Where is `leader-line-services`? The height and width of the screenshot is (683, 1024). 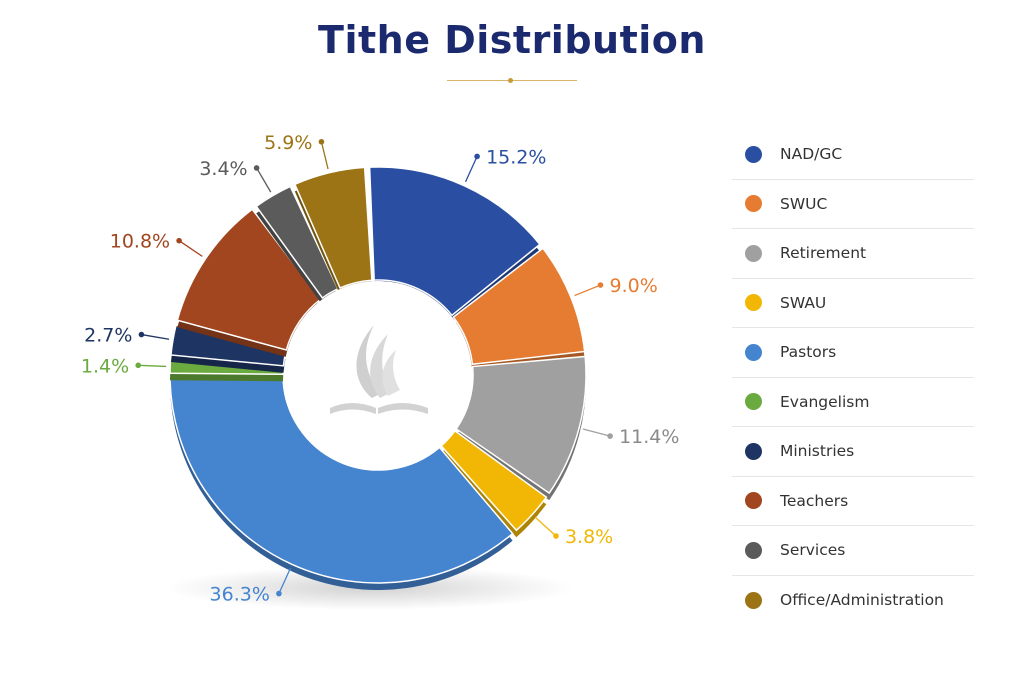 leader-line-services is located at coordinates (264, 180).